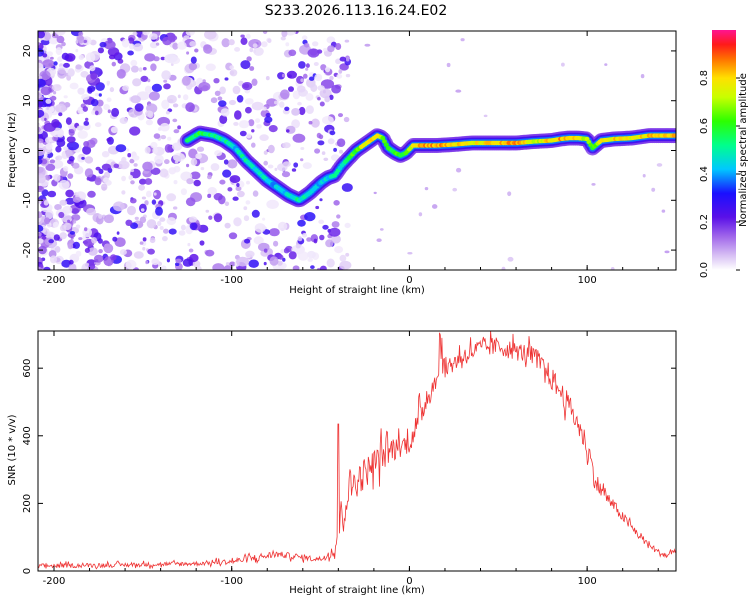  I want to click on x-tick-label: -200, so click(54, 581).